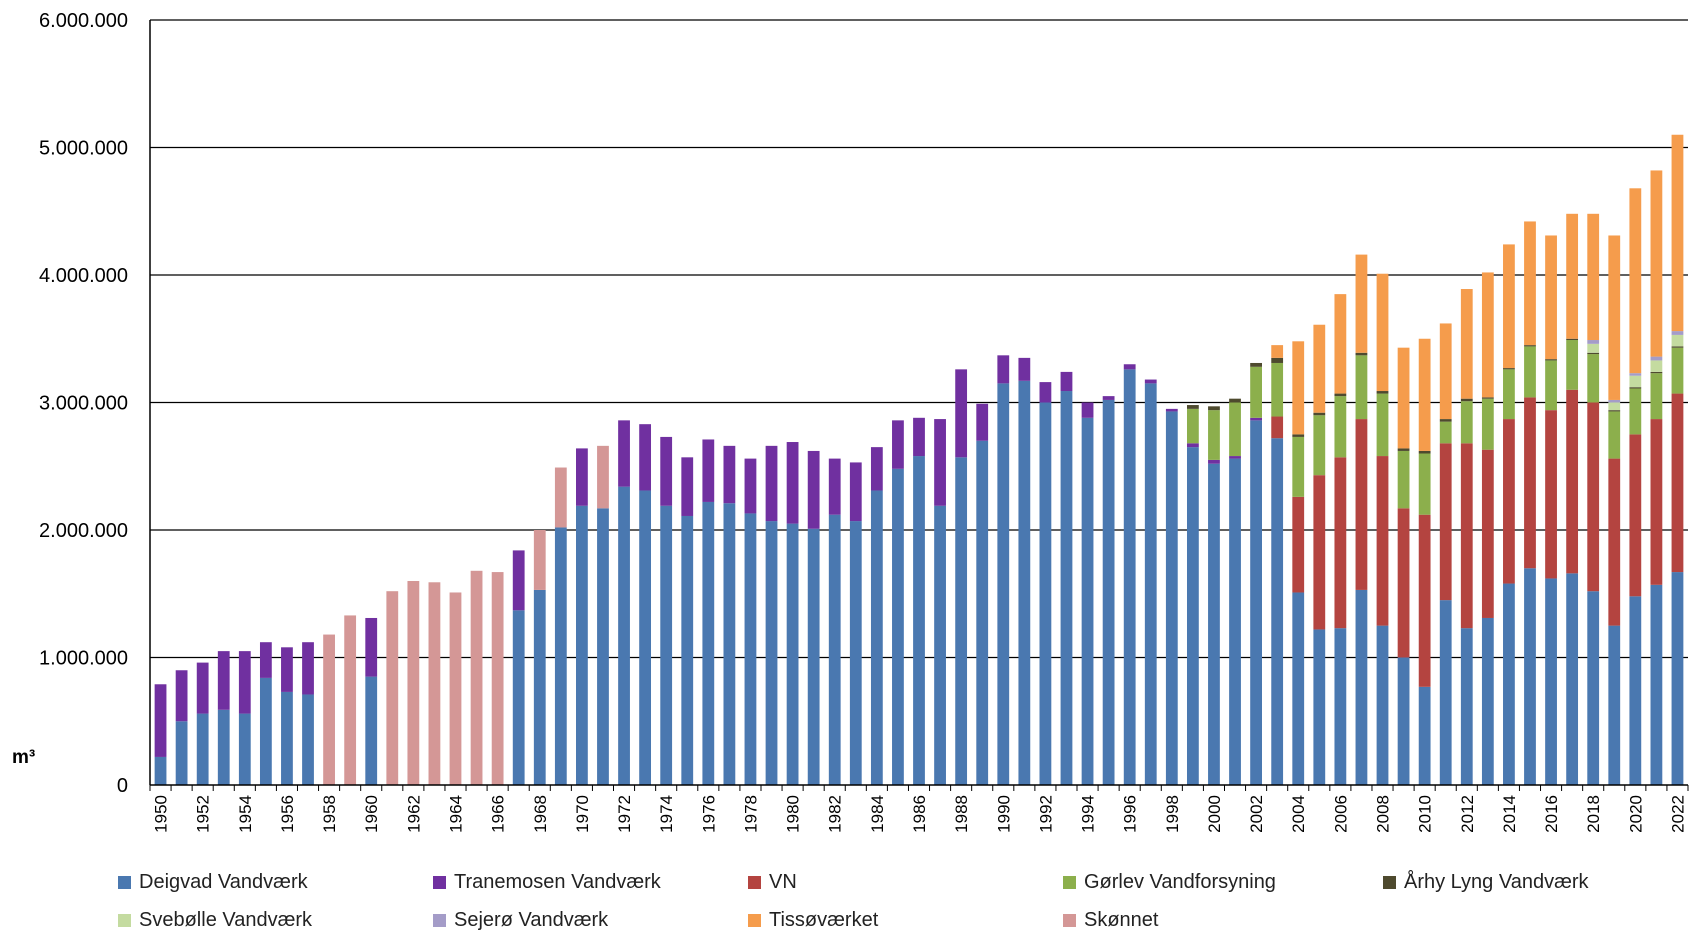 This screenshot has height=936, width=1693. What do you see at coordinates (245, 814) in the screenshot?
I see `x-tick-label: 1954` at bounding box center [245, 814].